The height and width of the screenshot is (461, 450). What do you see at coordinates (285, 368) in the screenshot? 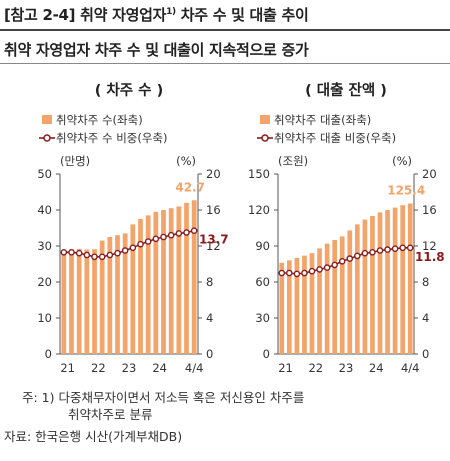
I see `loan-x-tick-label: 21` at bounding box center [285, 368].